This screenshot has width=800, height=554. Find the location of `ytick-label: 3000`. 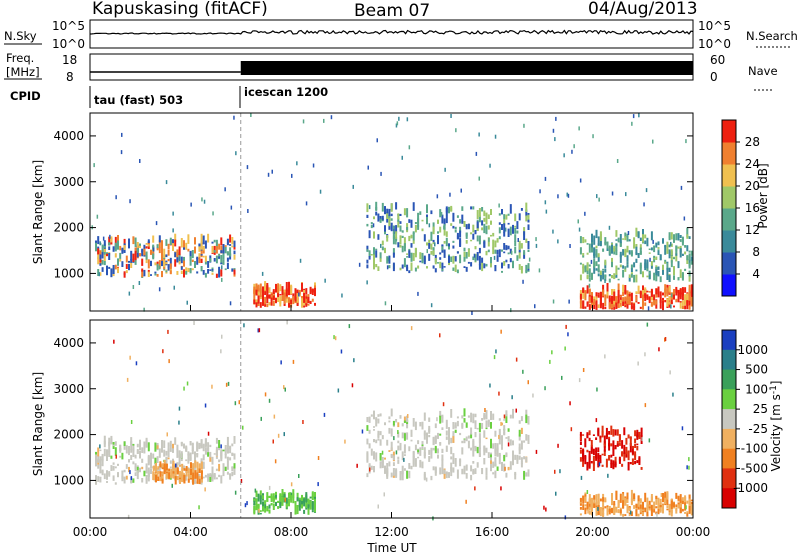

ytick-label: 3000 is located at coordinates (68, 389).